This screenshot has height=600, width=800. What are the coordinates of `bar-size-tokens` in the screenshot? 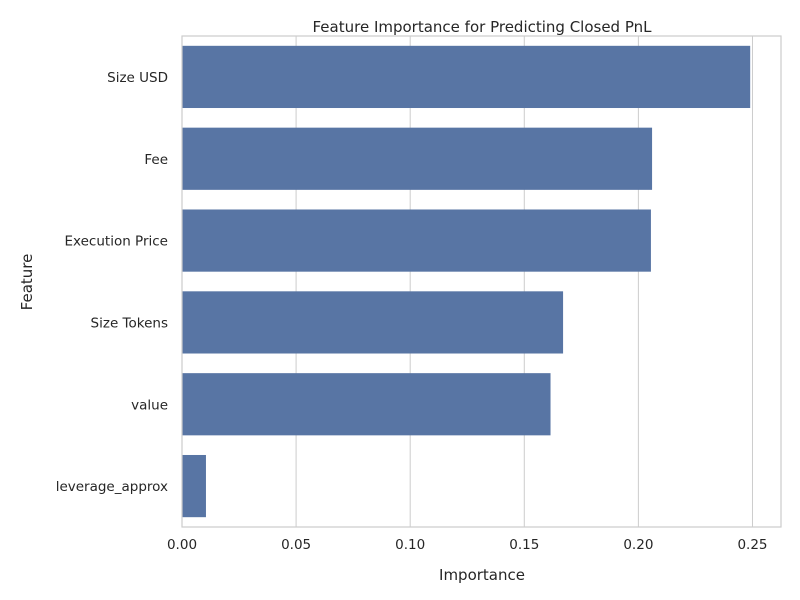 It's located at (373, 322).